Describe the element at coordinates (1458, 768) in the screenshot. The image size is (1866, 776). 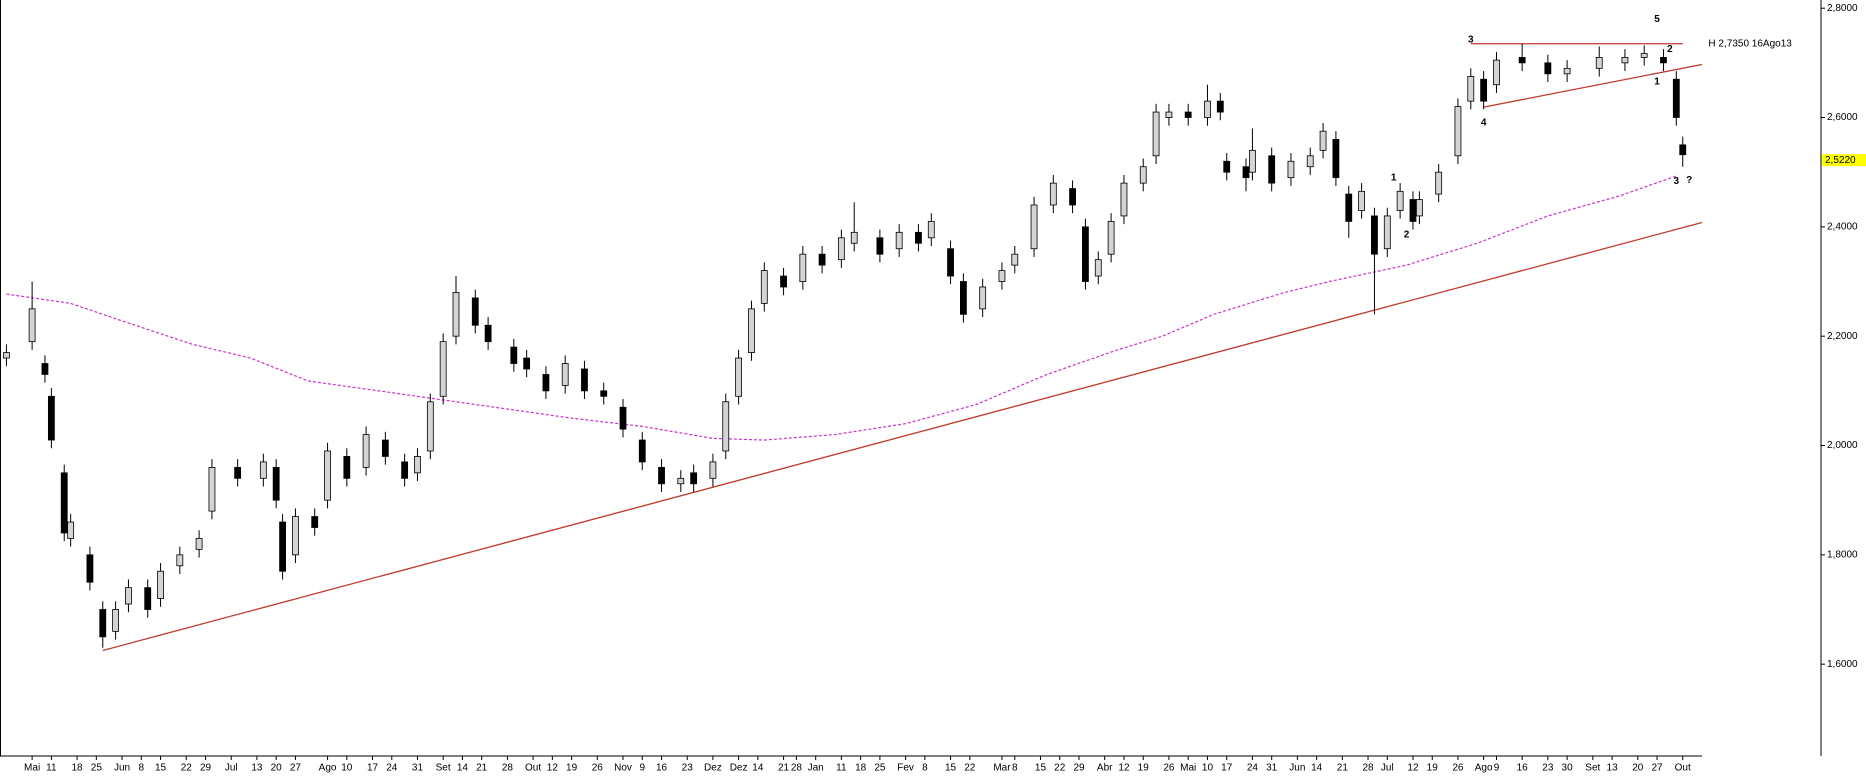
I see `x-tick-label: 26` at that location.